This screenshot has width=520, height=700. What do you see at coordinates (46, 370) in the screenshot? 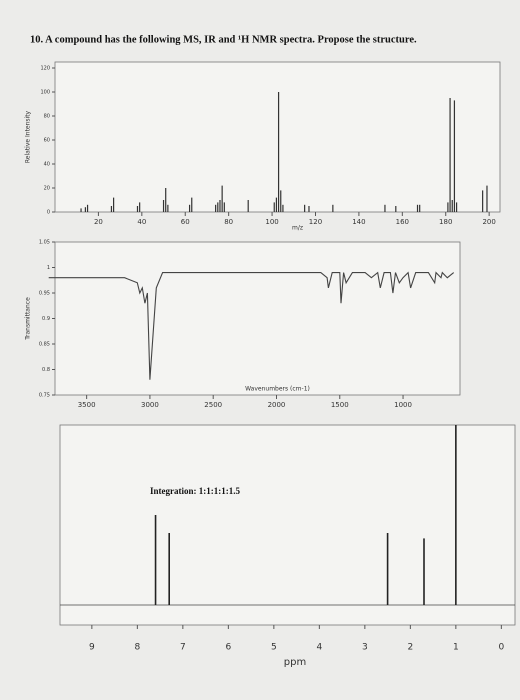
I see `y-tick-label: 0.8` at bounding box center [46, 370].